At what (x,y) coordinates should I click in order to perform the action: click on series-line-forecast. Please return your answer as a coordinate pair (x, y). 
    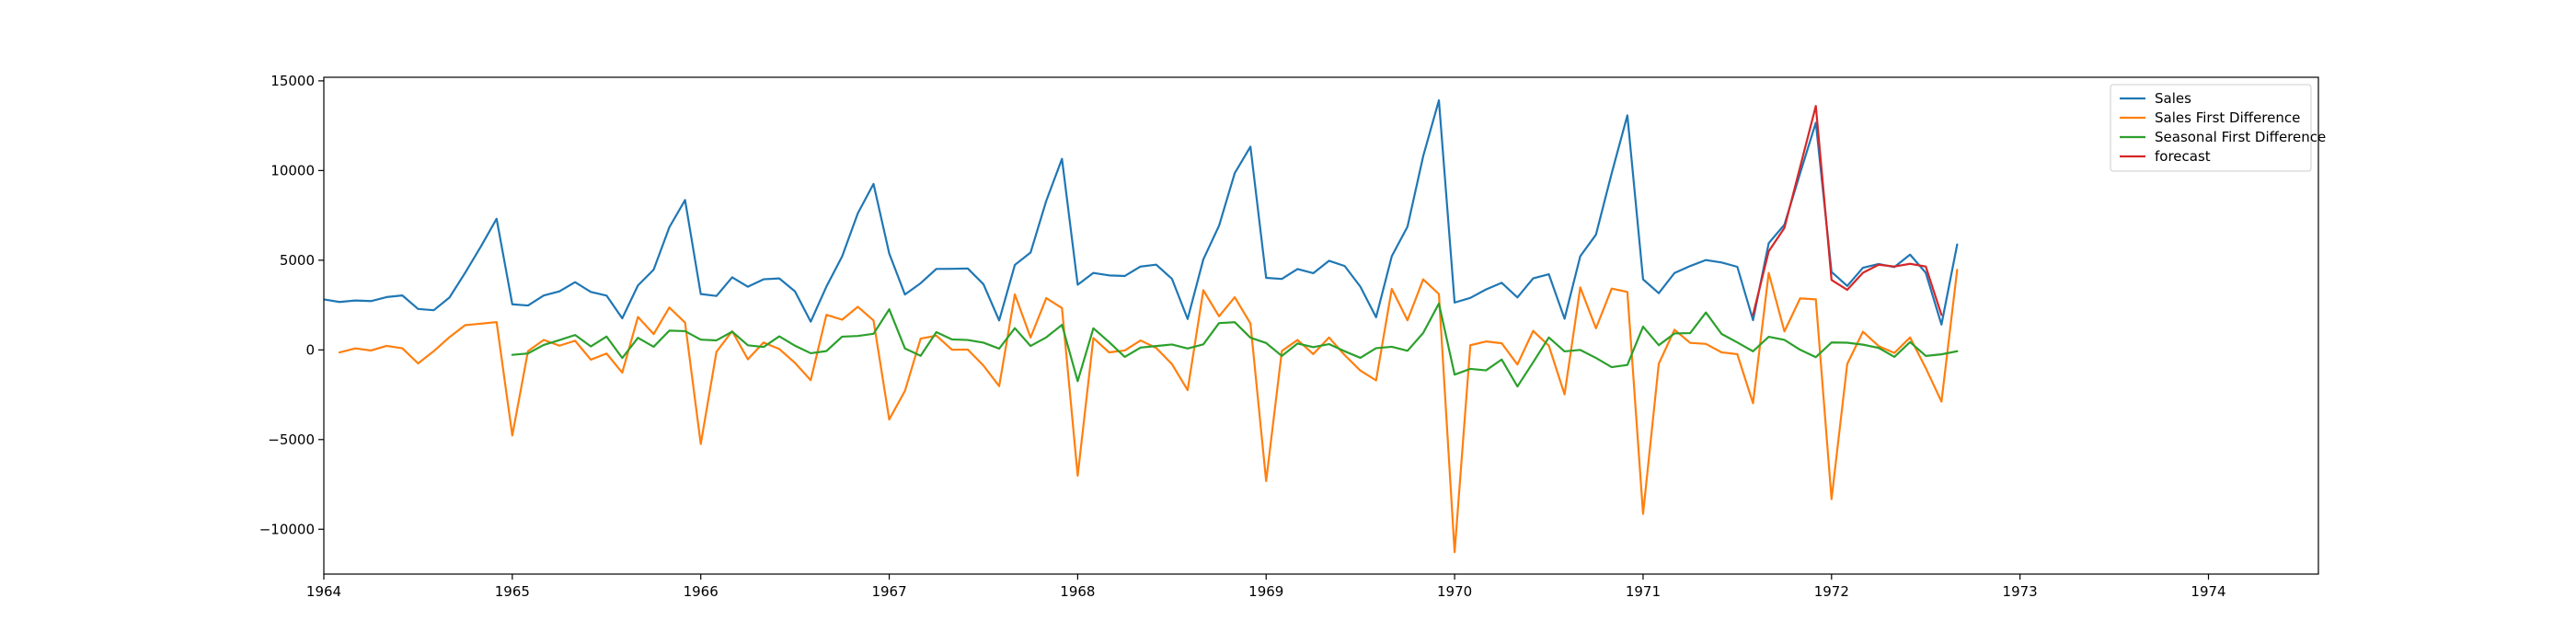
    Looking at the image, I should click on (1847, 210).